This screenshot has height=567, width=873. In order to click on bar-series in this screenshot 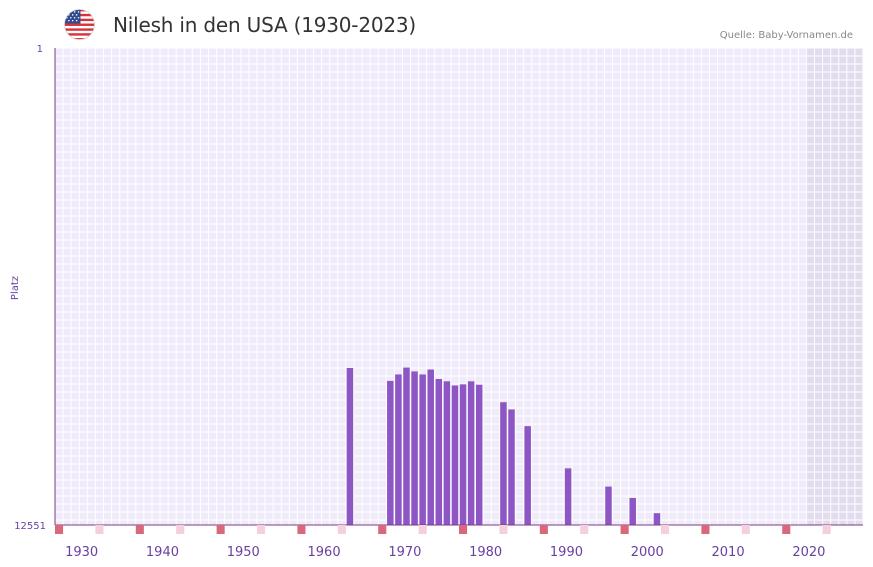, I will do `click(503, 446)`.